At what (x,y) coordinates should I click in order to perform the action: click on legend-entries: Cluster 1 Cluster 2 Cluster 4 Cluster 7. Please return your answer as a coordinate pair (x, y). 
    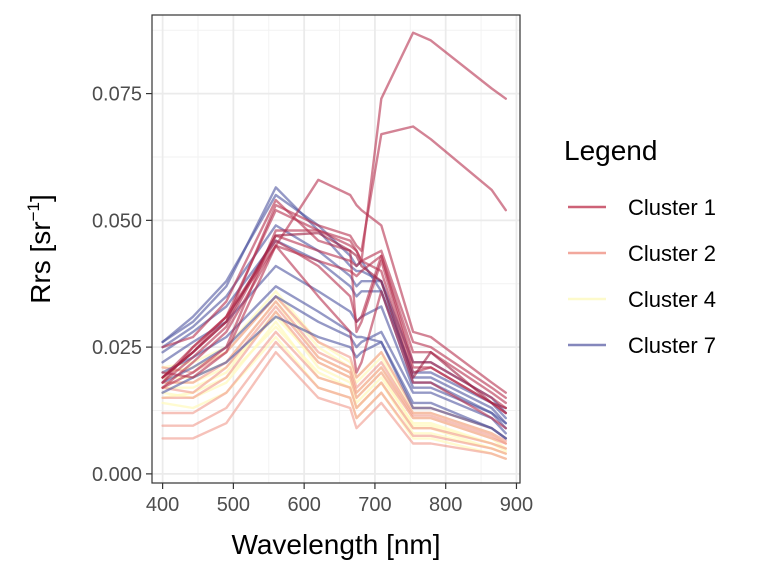
    Looking at the image, I should click on (642, 276).